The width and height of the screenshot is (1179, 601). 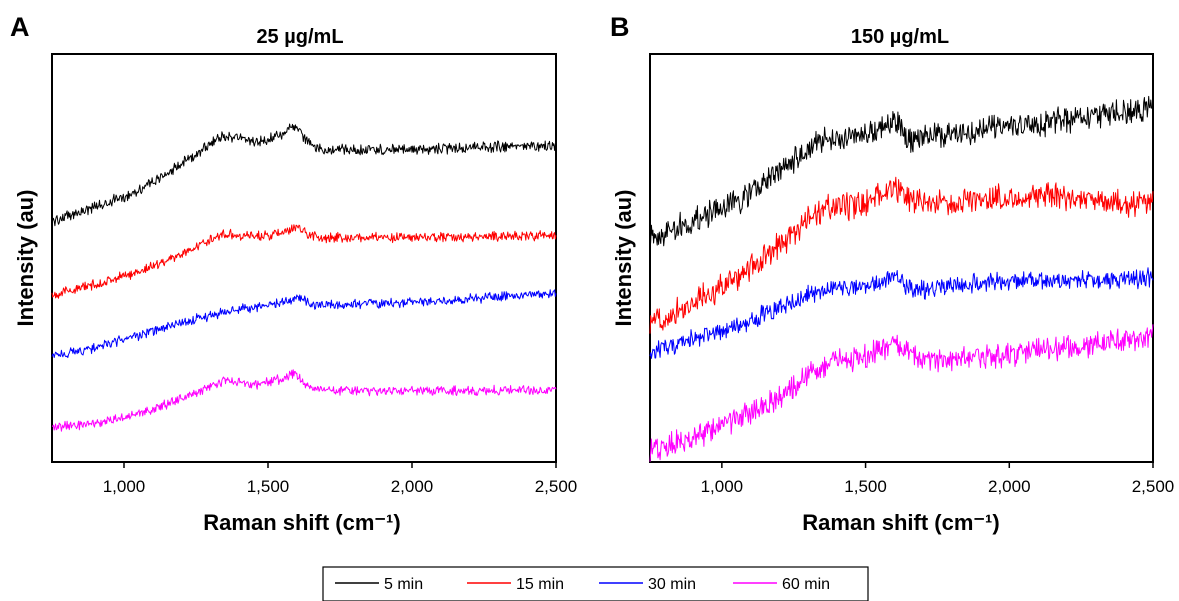 What do you see at coordinates (901, 393) in the screenshot?
I see `panel-b-series-60-min` at bounding box center [901, 393].